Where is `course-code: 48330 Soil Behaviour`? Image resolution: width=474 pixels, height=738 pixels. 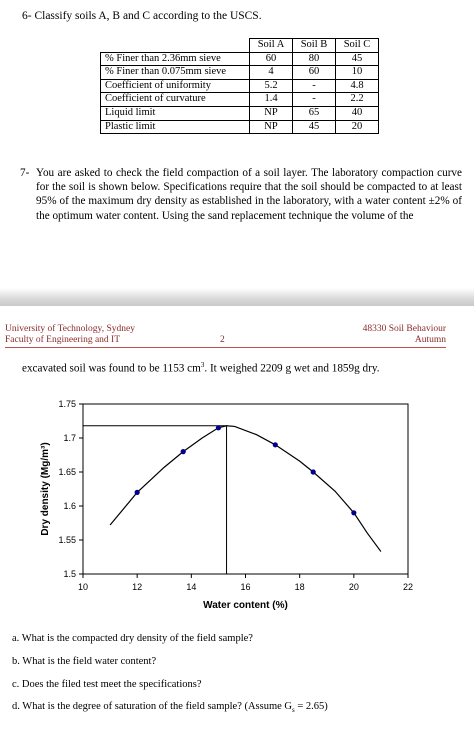
course-code: 48330 Soil Behaviour is located at coordinates (404, 329).